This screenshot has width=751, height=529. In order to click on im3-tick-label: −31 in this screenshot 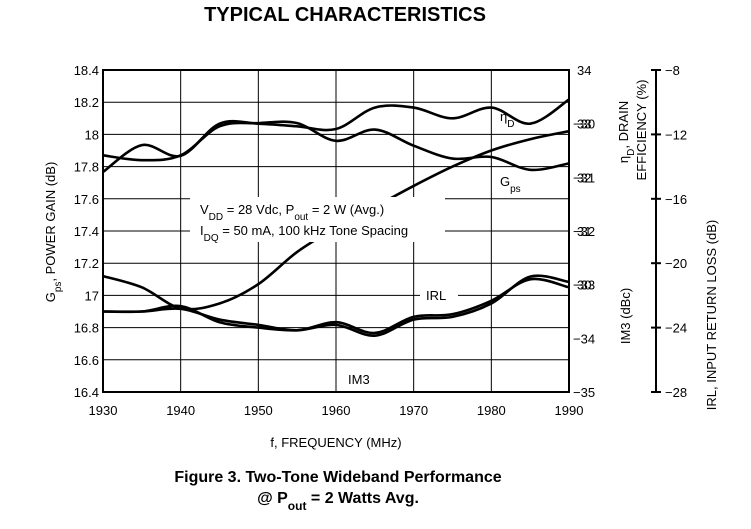, I will do `click(584, 177)`.